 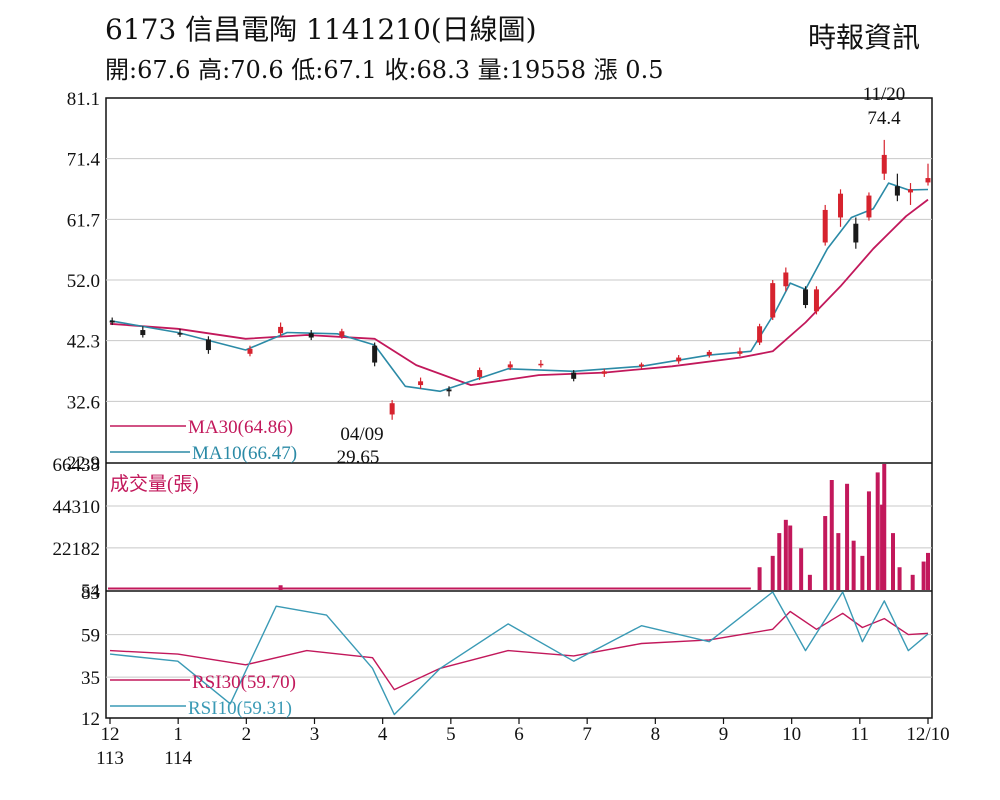 What do you see at coordinates (83, 99) in the screenshot?
I see `price-y-tick: 81.1` at bounding box center [83, 99].